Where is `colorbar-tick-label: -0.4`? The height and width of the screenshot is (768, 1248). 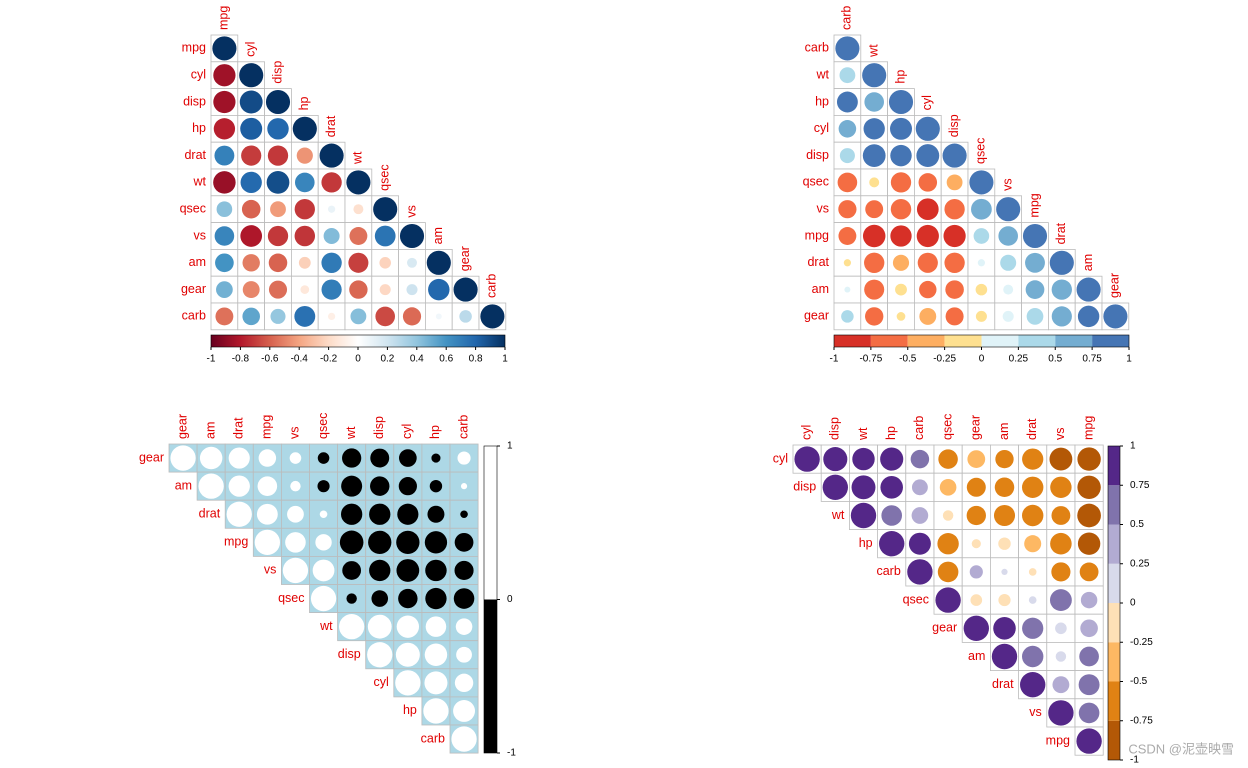
colorbar-tick-label: -0.4 is located at coordinates (300, 359).